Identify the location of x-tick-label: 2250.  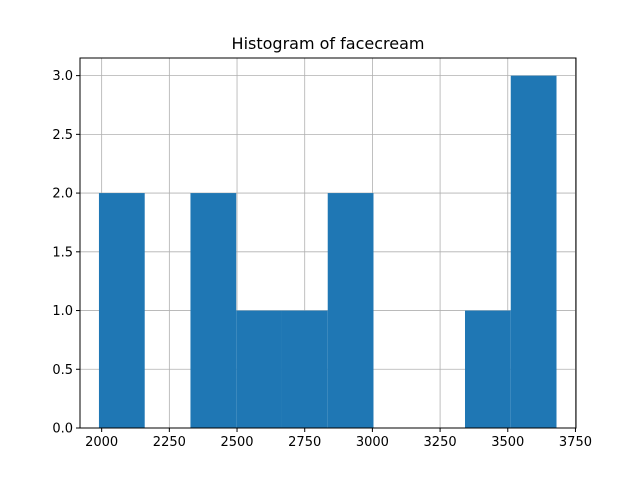
(169, 442).